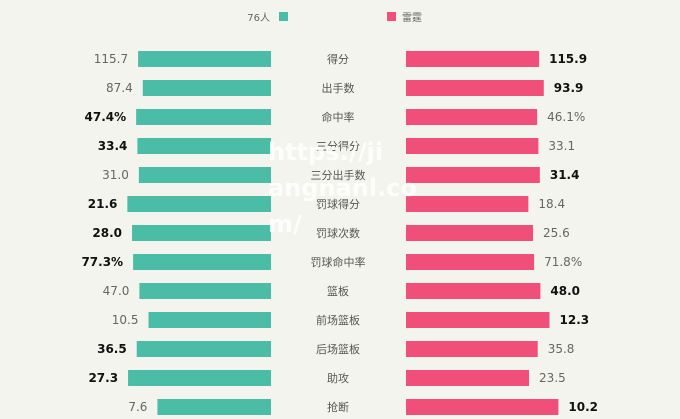 This screenshot has height=419, width=680. I want to click on value-label-right-10: 35.8, so click(561, 349).